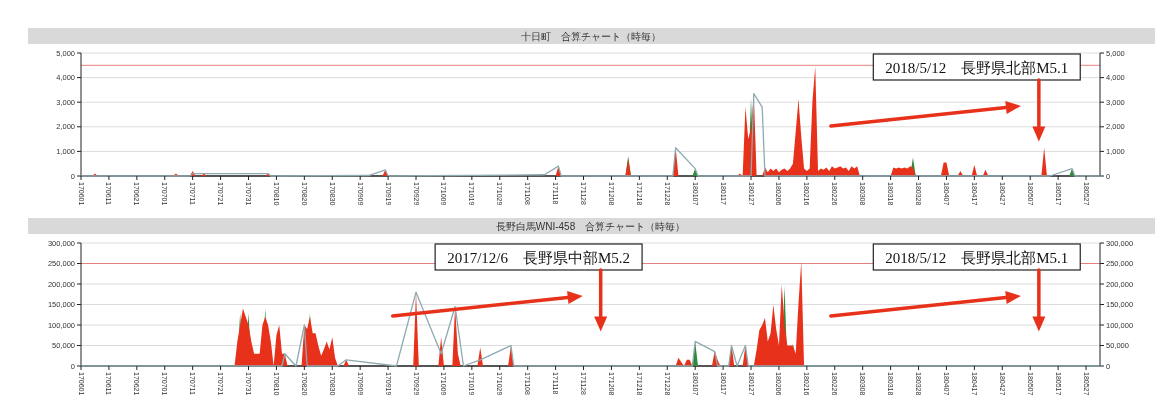  I want to click on annotation: 2017/12/6 長野県中部M5.2, so click(539, 258).